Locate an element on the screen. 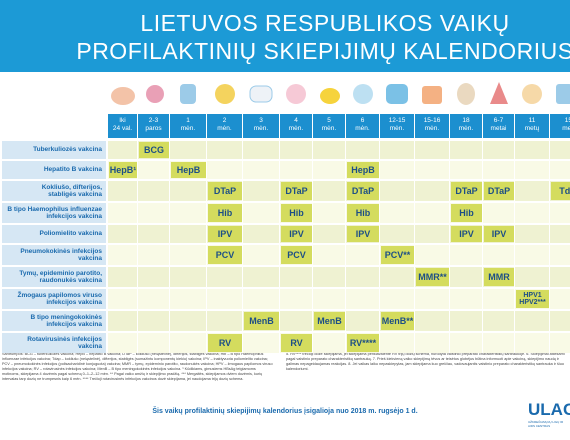 This screenshot has height=440, width=570. vaccine-cell: HepB is located at coordinates (188, 170).